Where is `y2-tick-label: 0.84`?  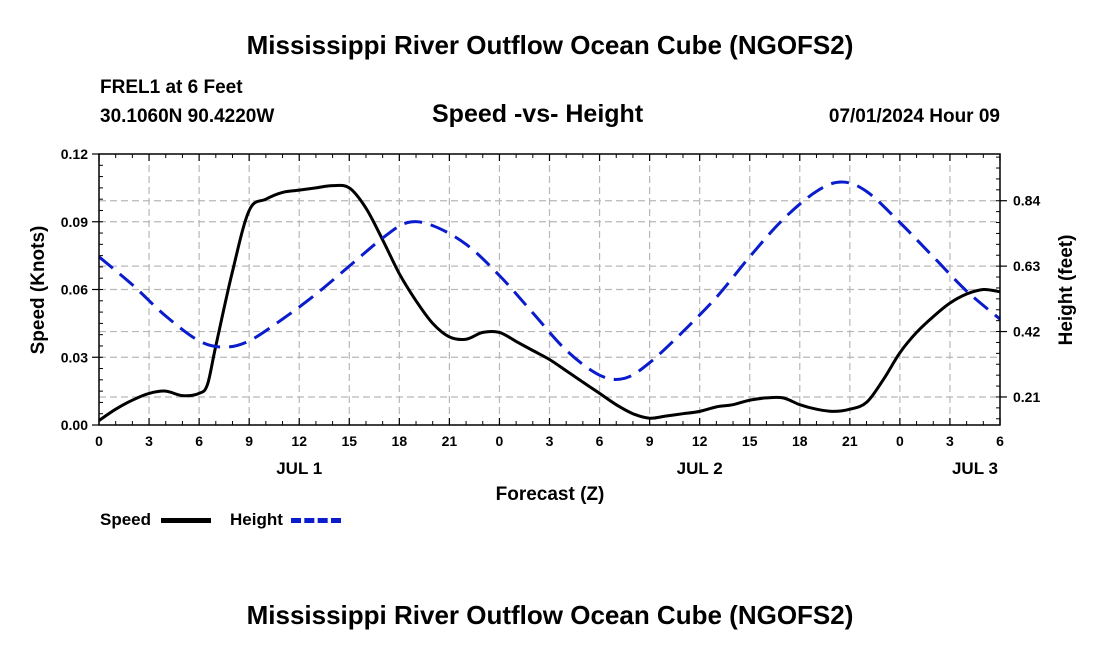 y2-tick-label: 0.84 is located at coordinates (1026, 201).